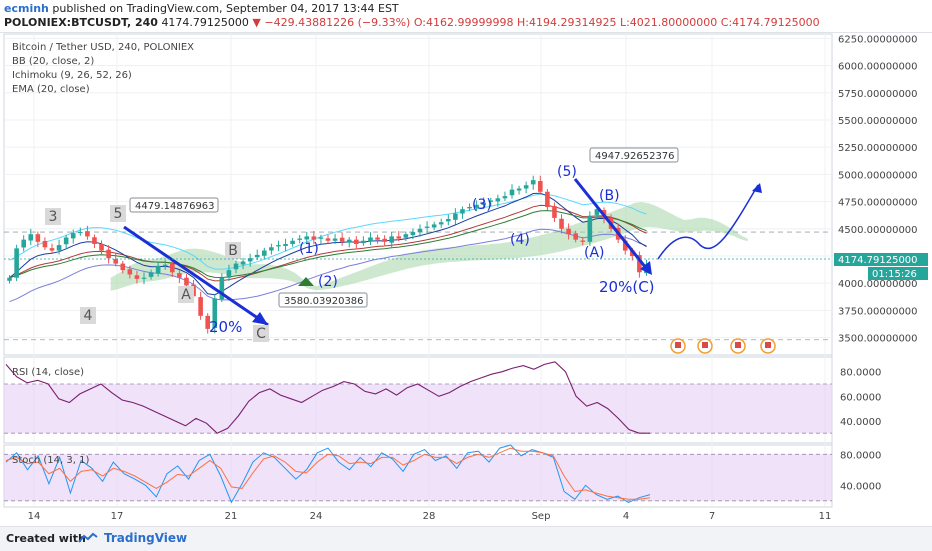 The width and height of the screenshot is (932, 551). What do you see at coordinates (627, 287) in the screenshot?
I see `drop-percent-c-label: 20%(C)` at bounding box center [627, 287].